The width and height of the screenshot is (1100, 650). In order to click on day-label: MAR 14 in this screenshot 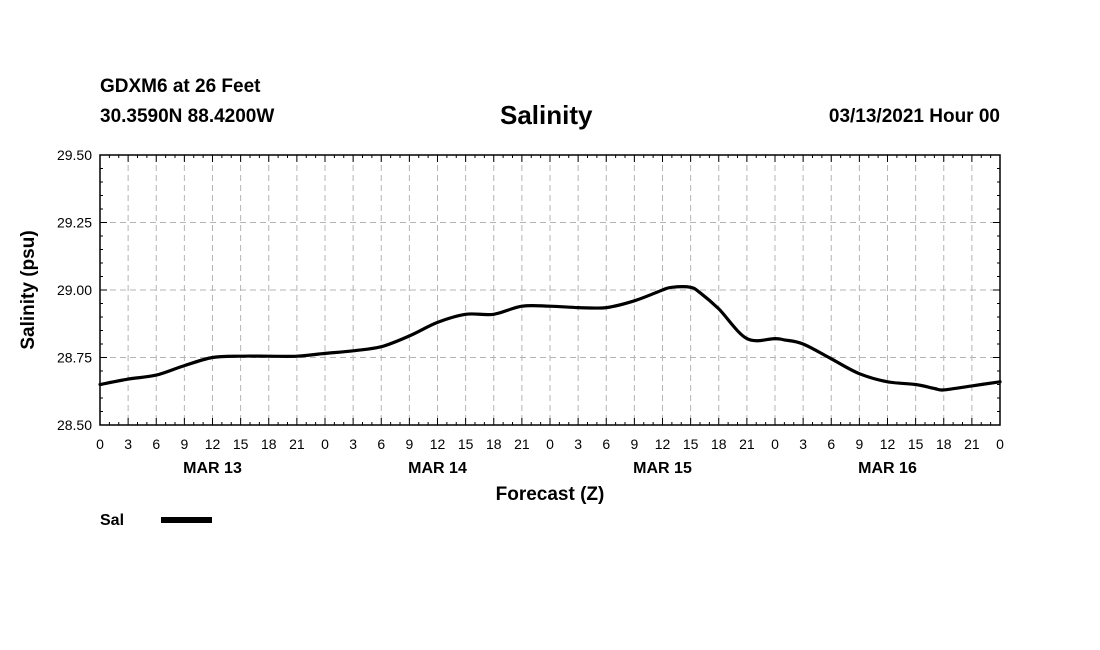, I will do `click(437, 468)`.